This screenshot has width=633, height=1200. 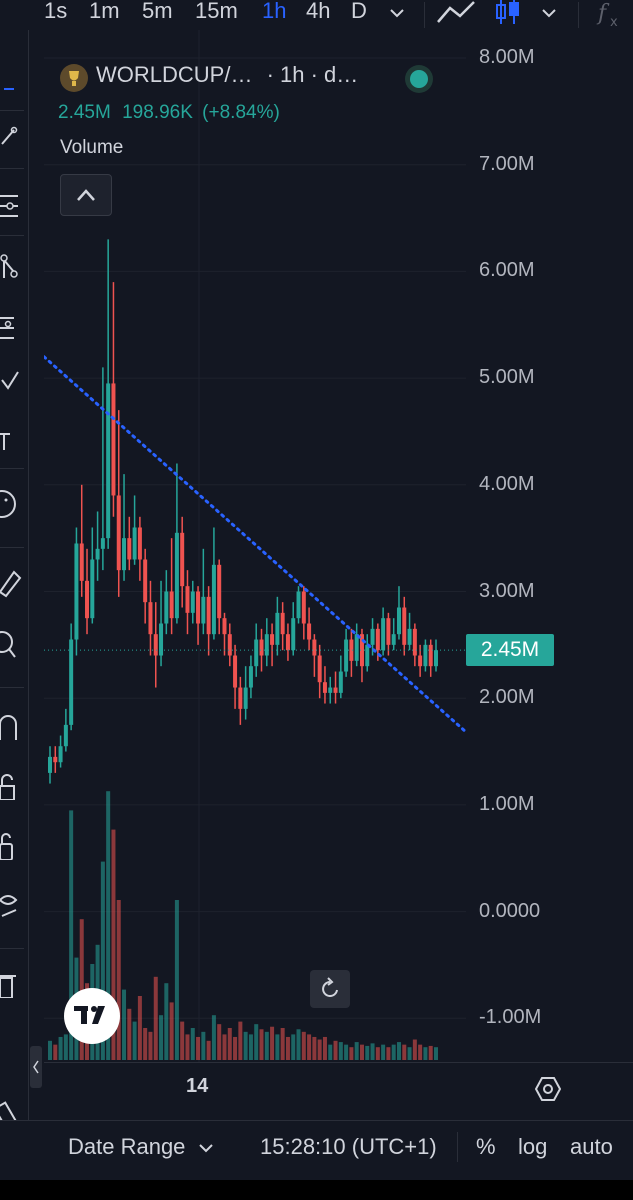 I want to click on ruler-tool-icon, so click(x=11, y=583).